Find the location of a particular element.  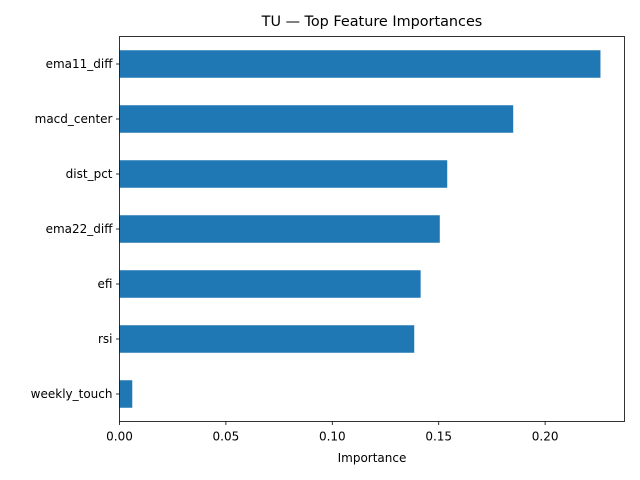

x-tick-label: 0.20 is located at coordinates (545, 437).